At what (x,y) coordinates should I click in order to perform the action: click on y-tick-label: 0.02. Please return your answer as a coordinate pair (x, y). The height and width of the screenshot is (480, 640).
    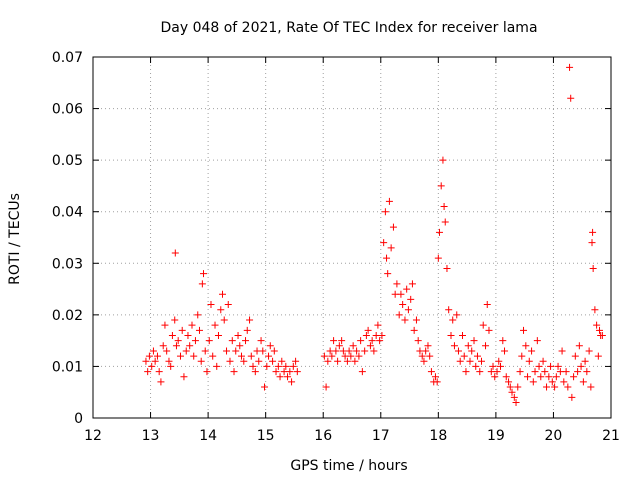
    Looking at the image, I should click on (67, 316).